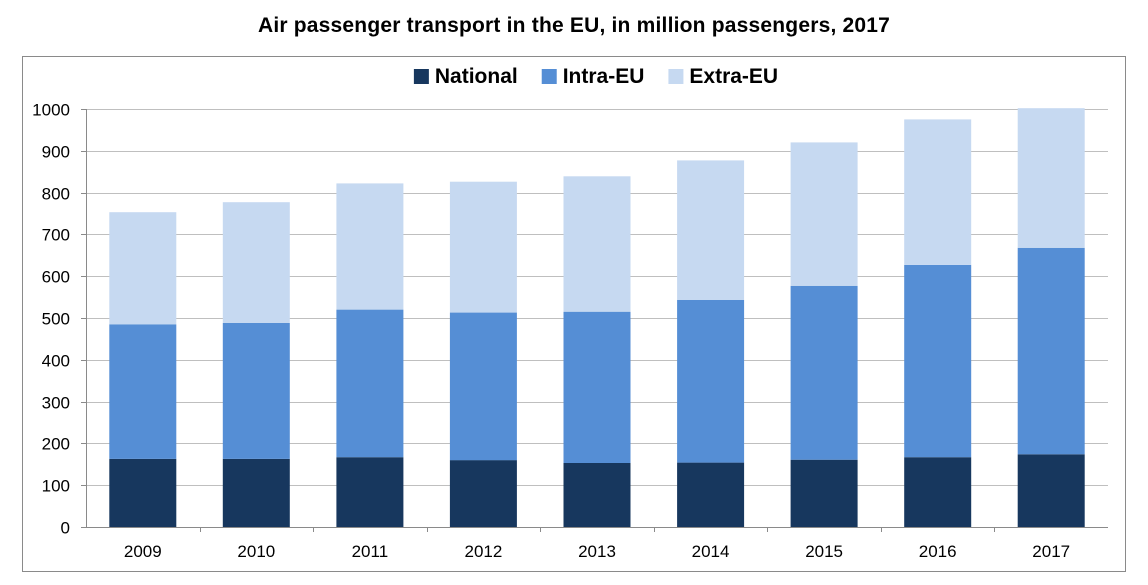 The height and width of the screenshot is (585, 1148). I want to click on bar-national-2014, so click(711, 494).